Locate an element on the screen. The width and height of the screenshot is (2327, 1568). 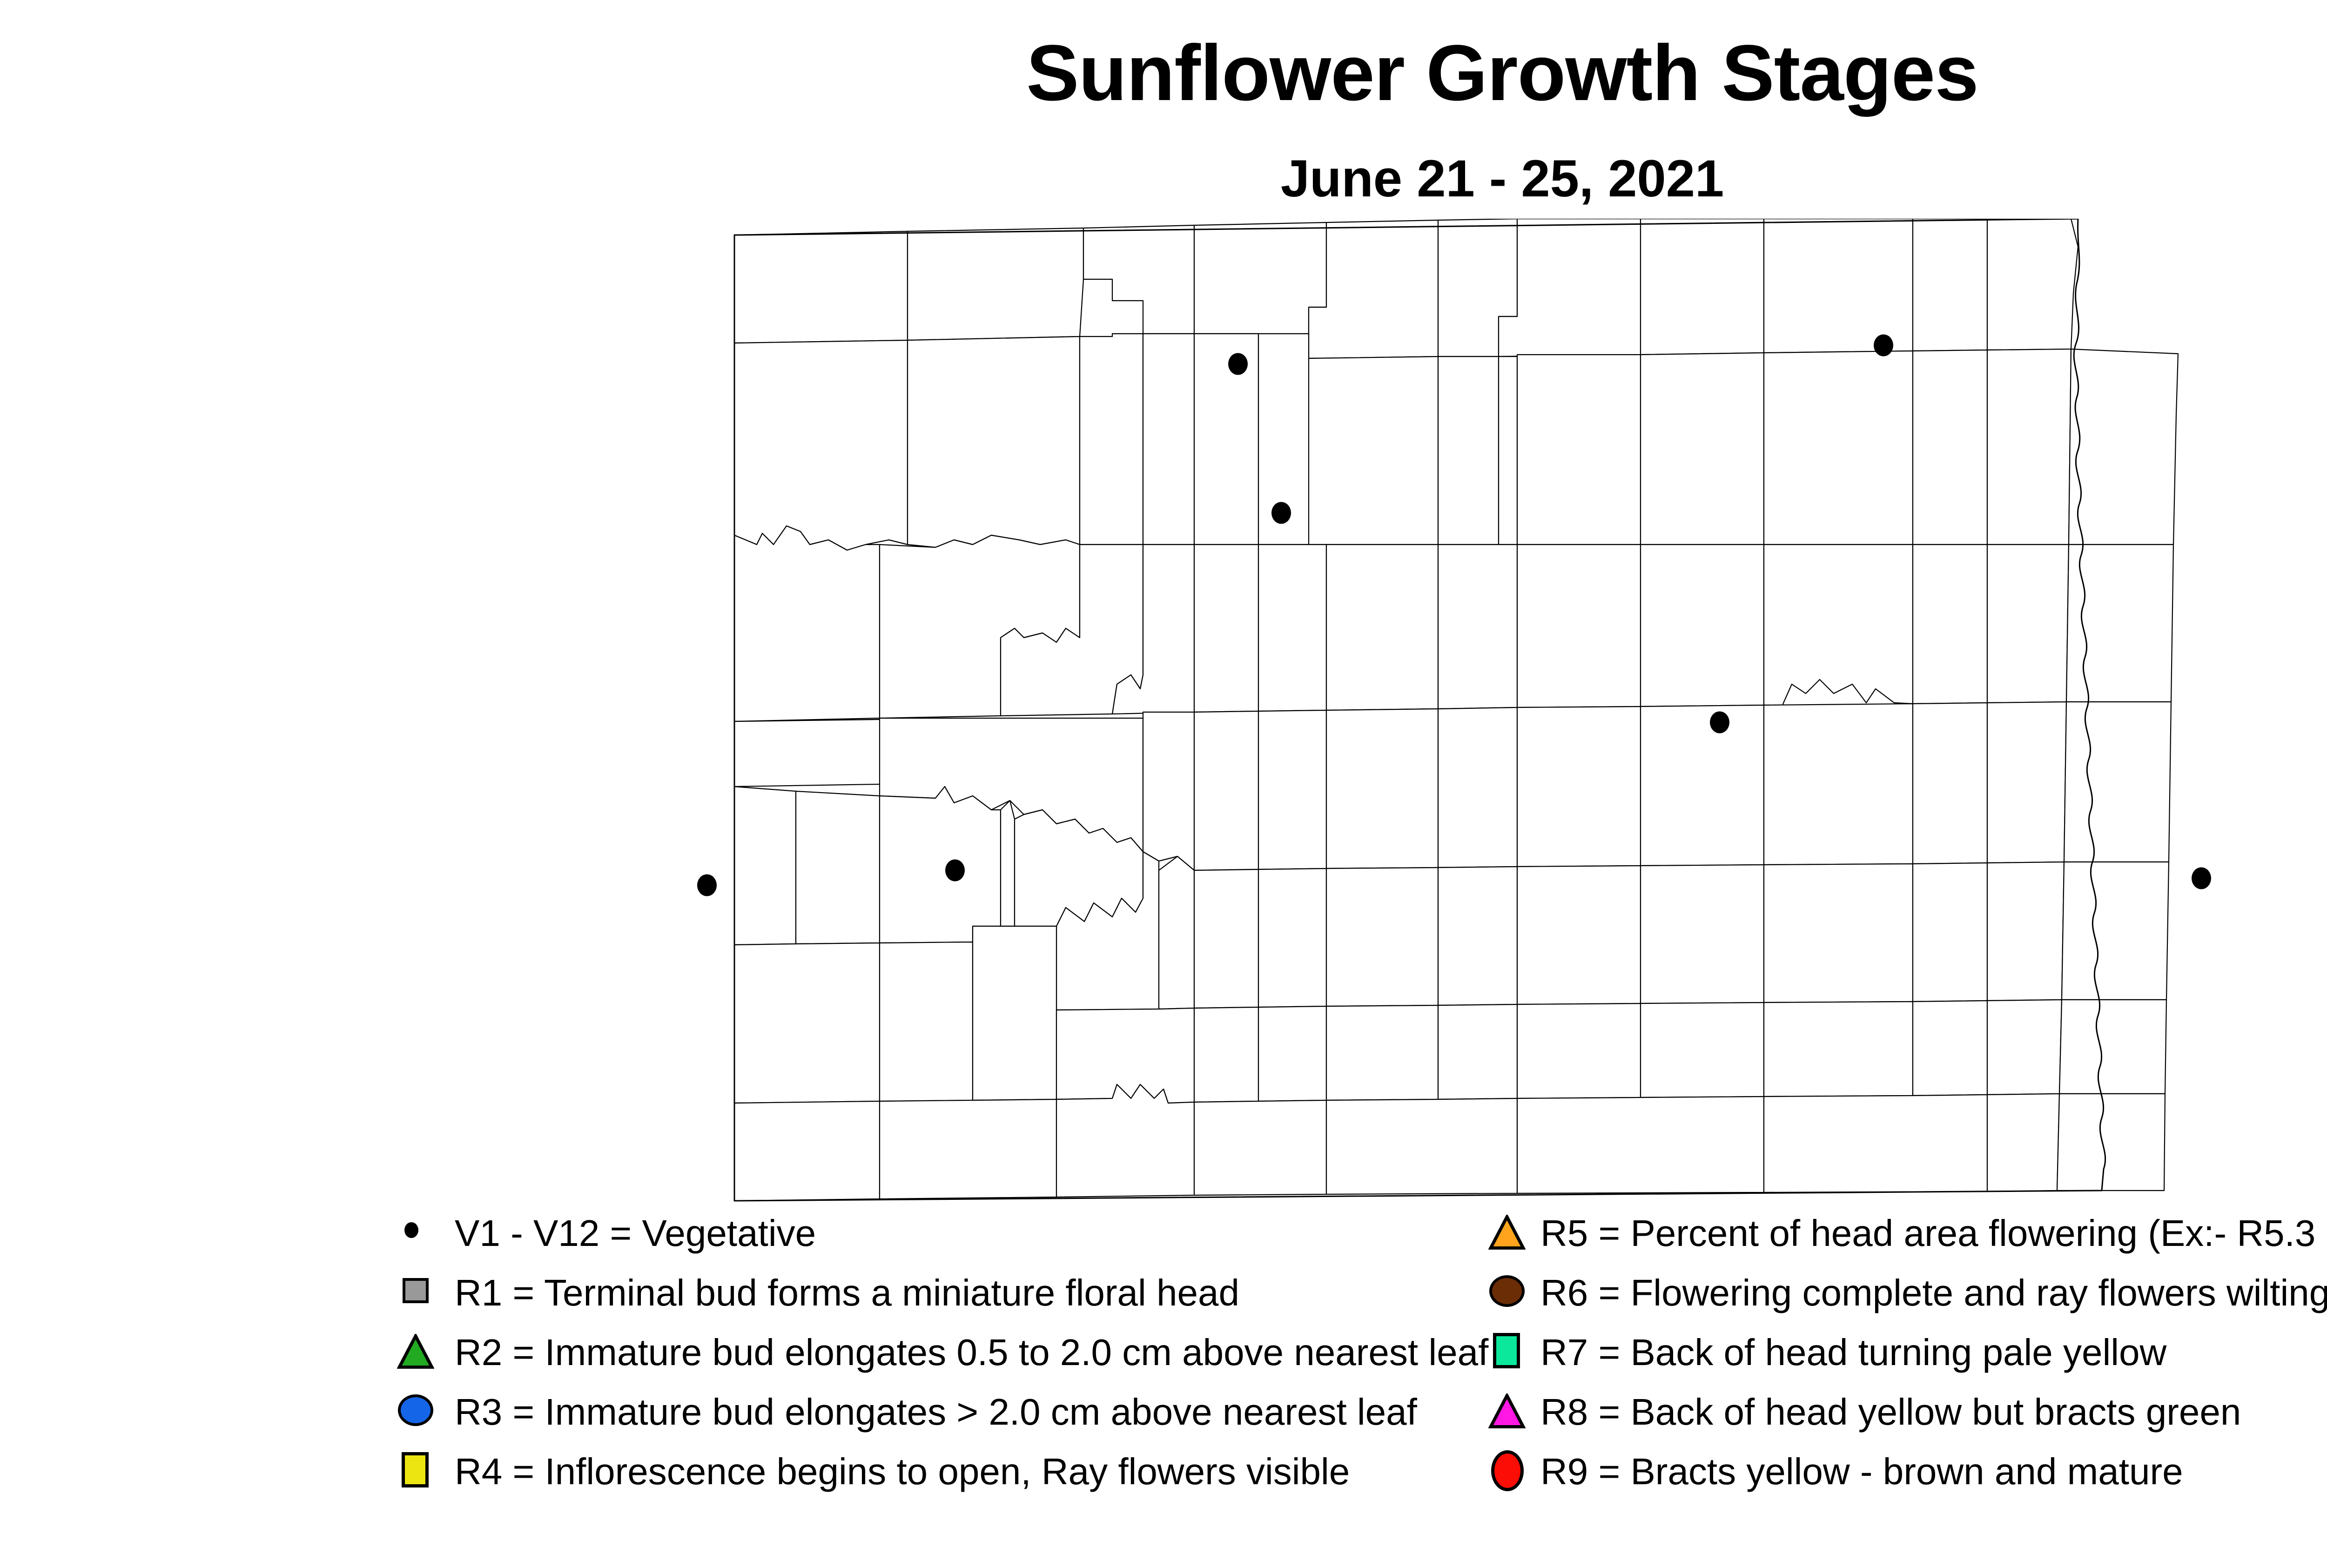
r5-orange-triangle-icon is located at coordinates (1507, 1232).